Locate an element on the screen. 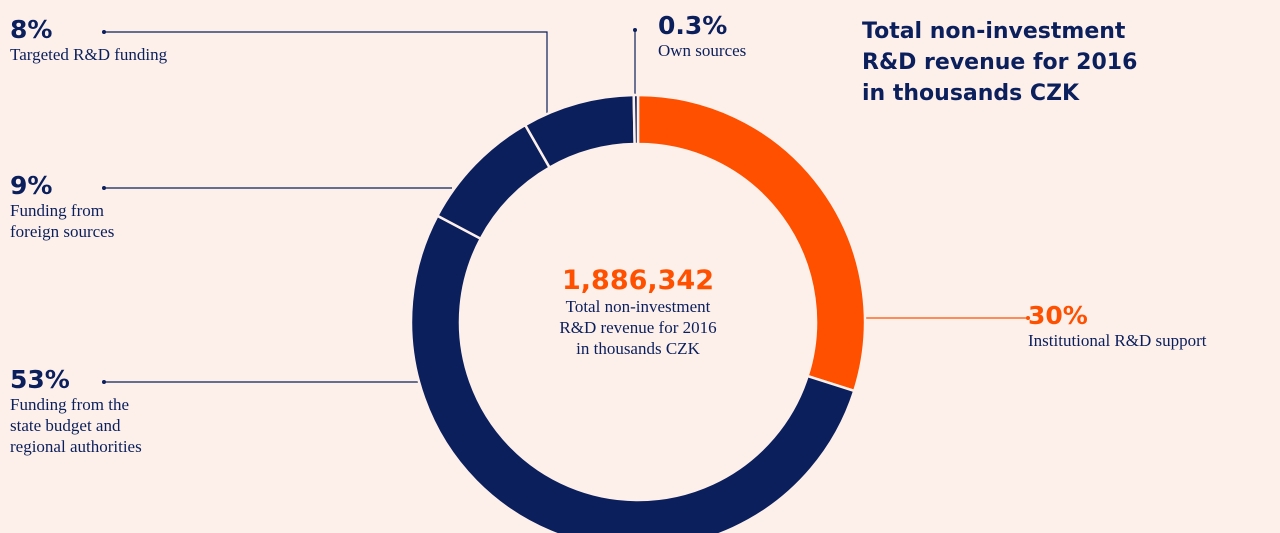 This screenshot has width=1280, height=533. category-label: Targeted R&D funding is located at coordinates (89, 54).